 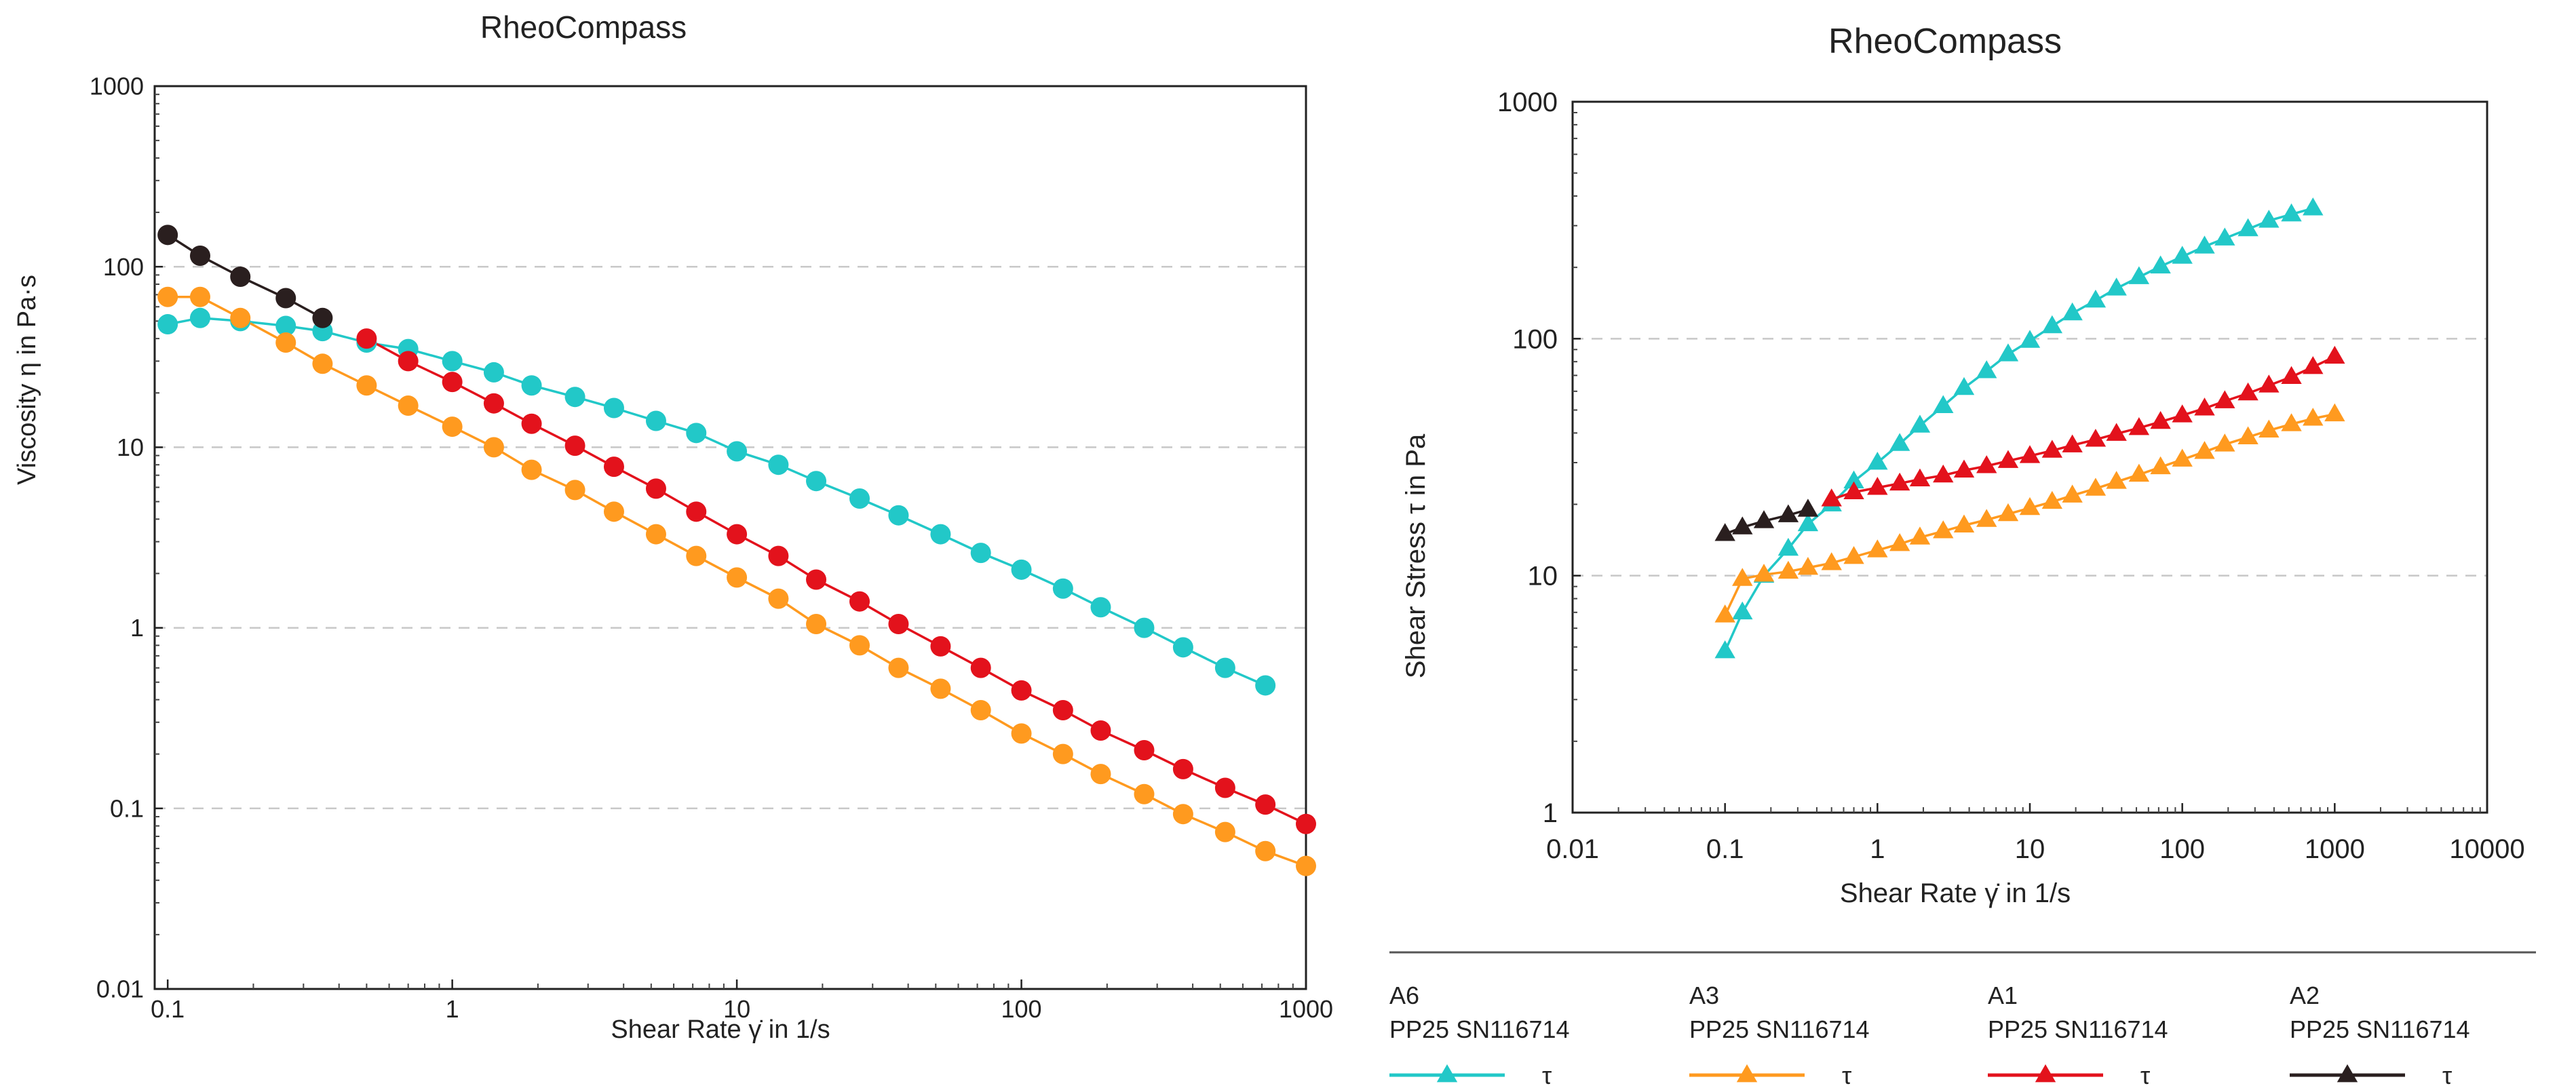 What do you see at coordinates (27, 380) in the screenshot?
I see `y-axis-label: Viscosity η in Pa·s` at bounding box center [27, 380].